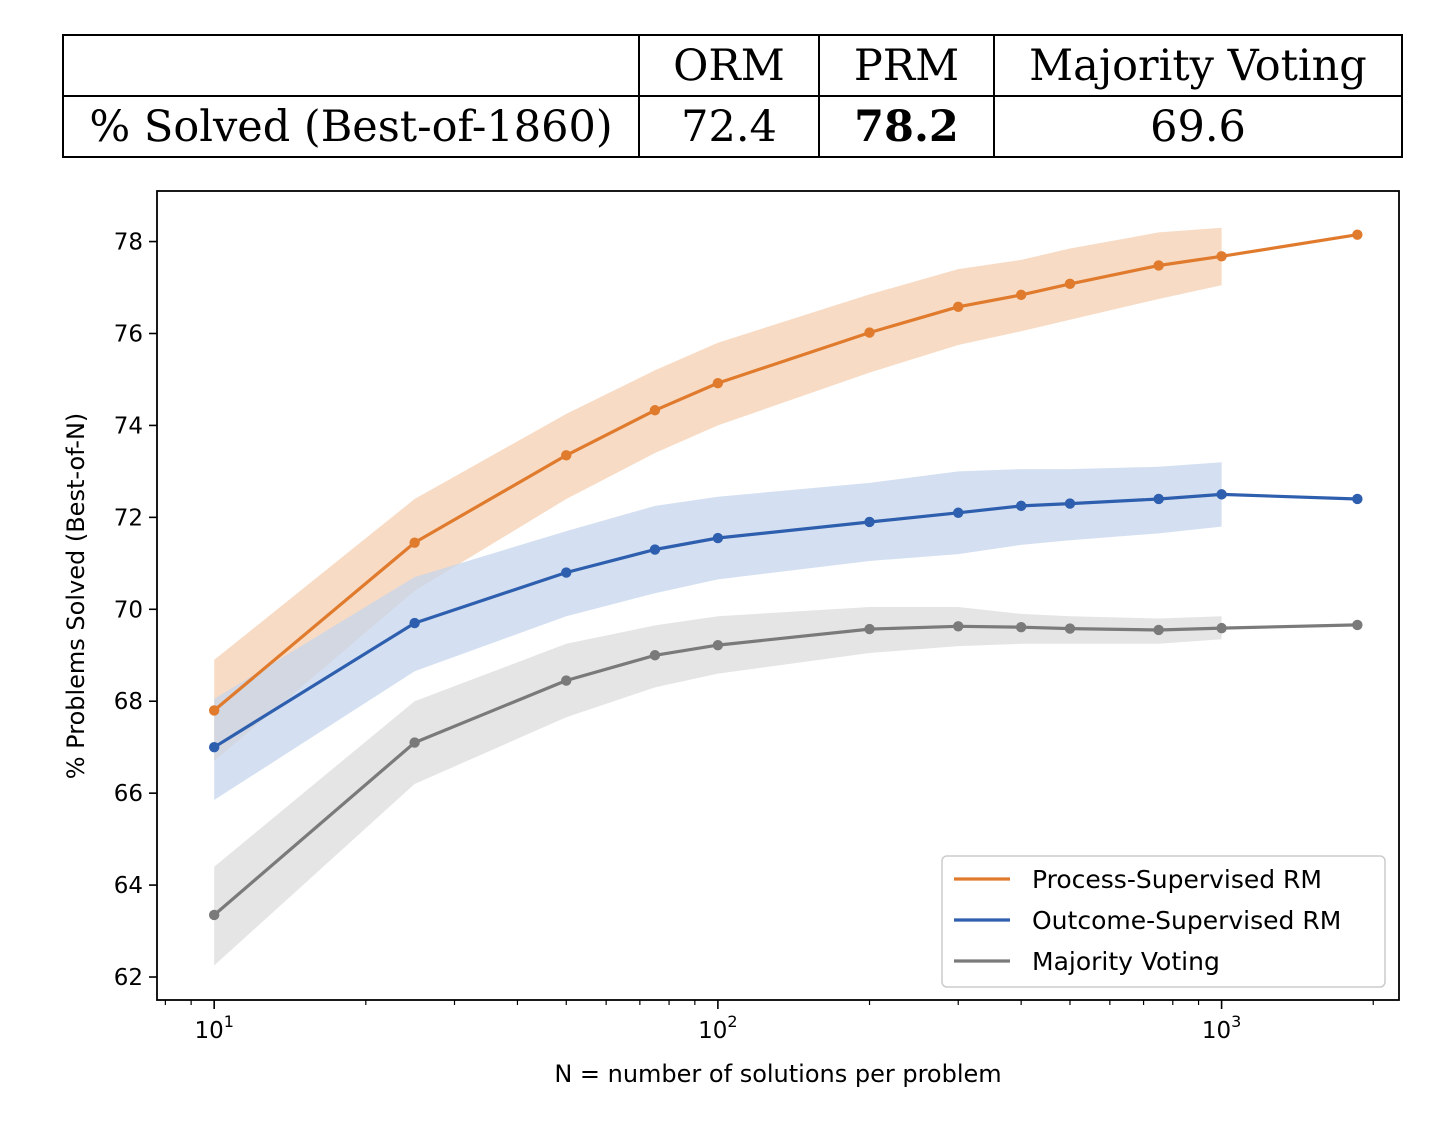 The height and width of the screenshot is (1124, 1456). I want to click on y-tick-label: 68, so click(128, 702).